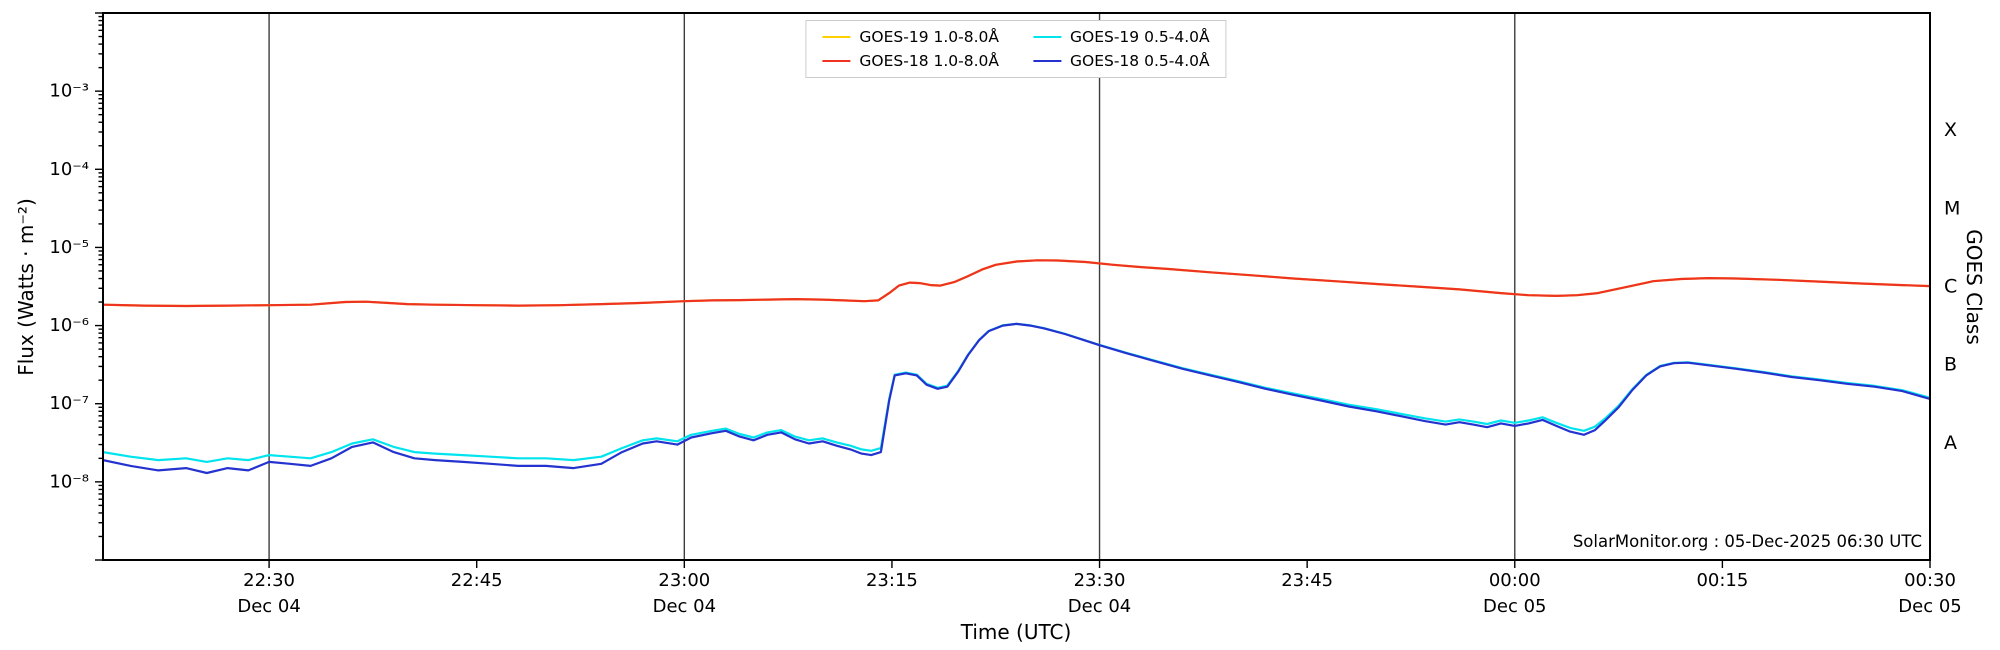 The image size is (2000, 650). Describe the element at coordinates (1047, 37) in the screenshot. I see `legend-swatch-goes19-short` at that location.